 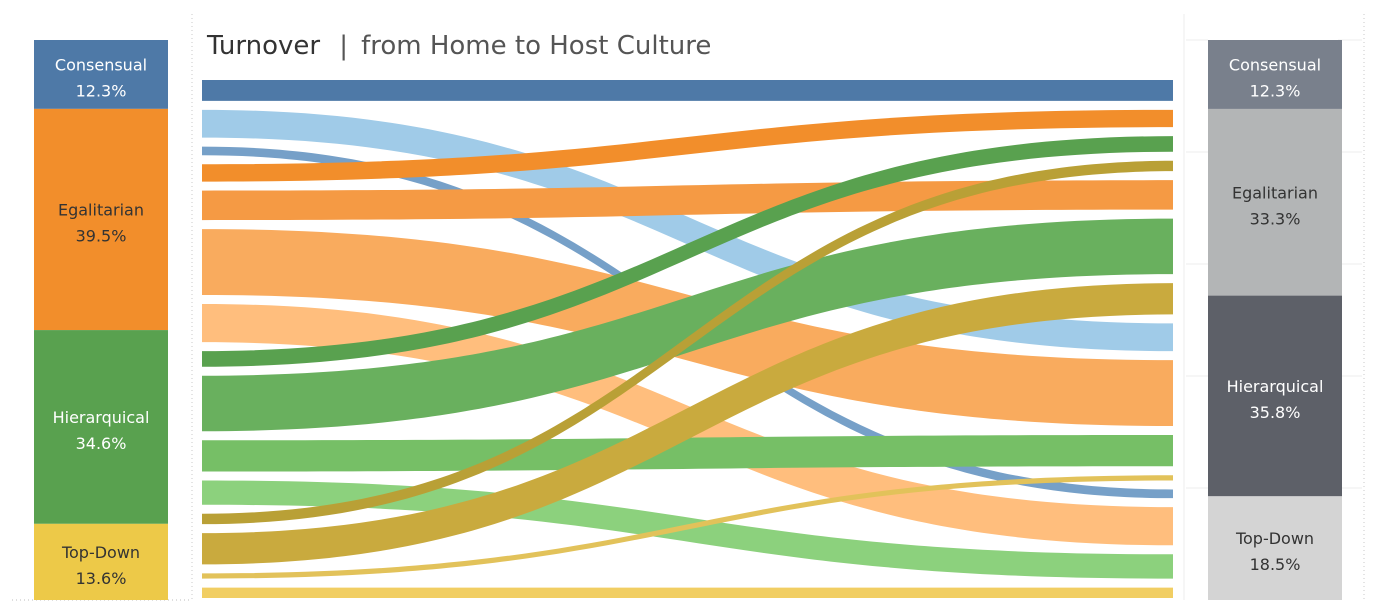 I want to click on chart-title: Turnover, so click(x=263, y=46).